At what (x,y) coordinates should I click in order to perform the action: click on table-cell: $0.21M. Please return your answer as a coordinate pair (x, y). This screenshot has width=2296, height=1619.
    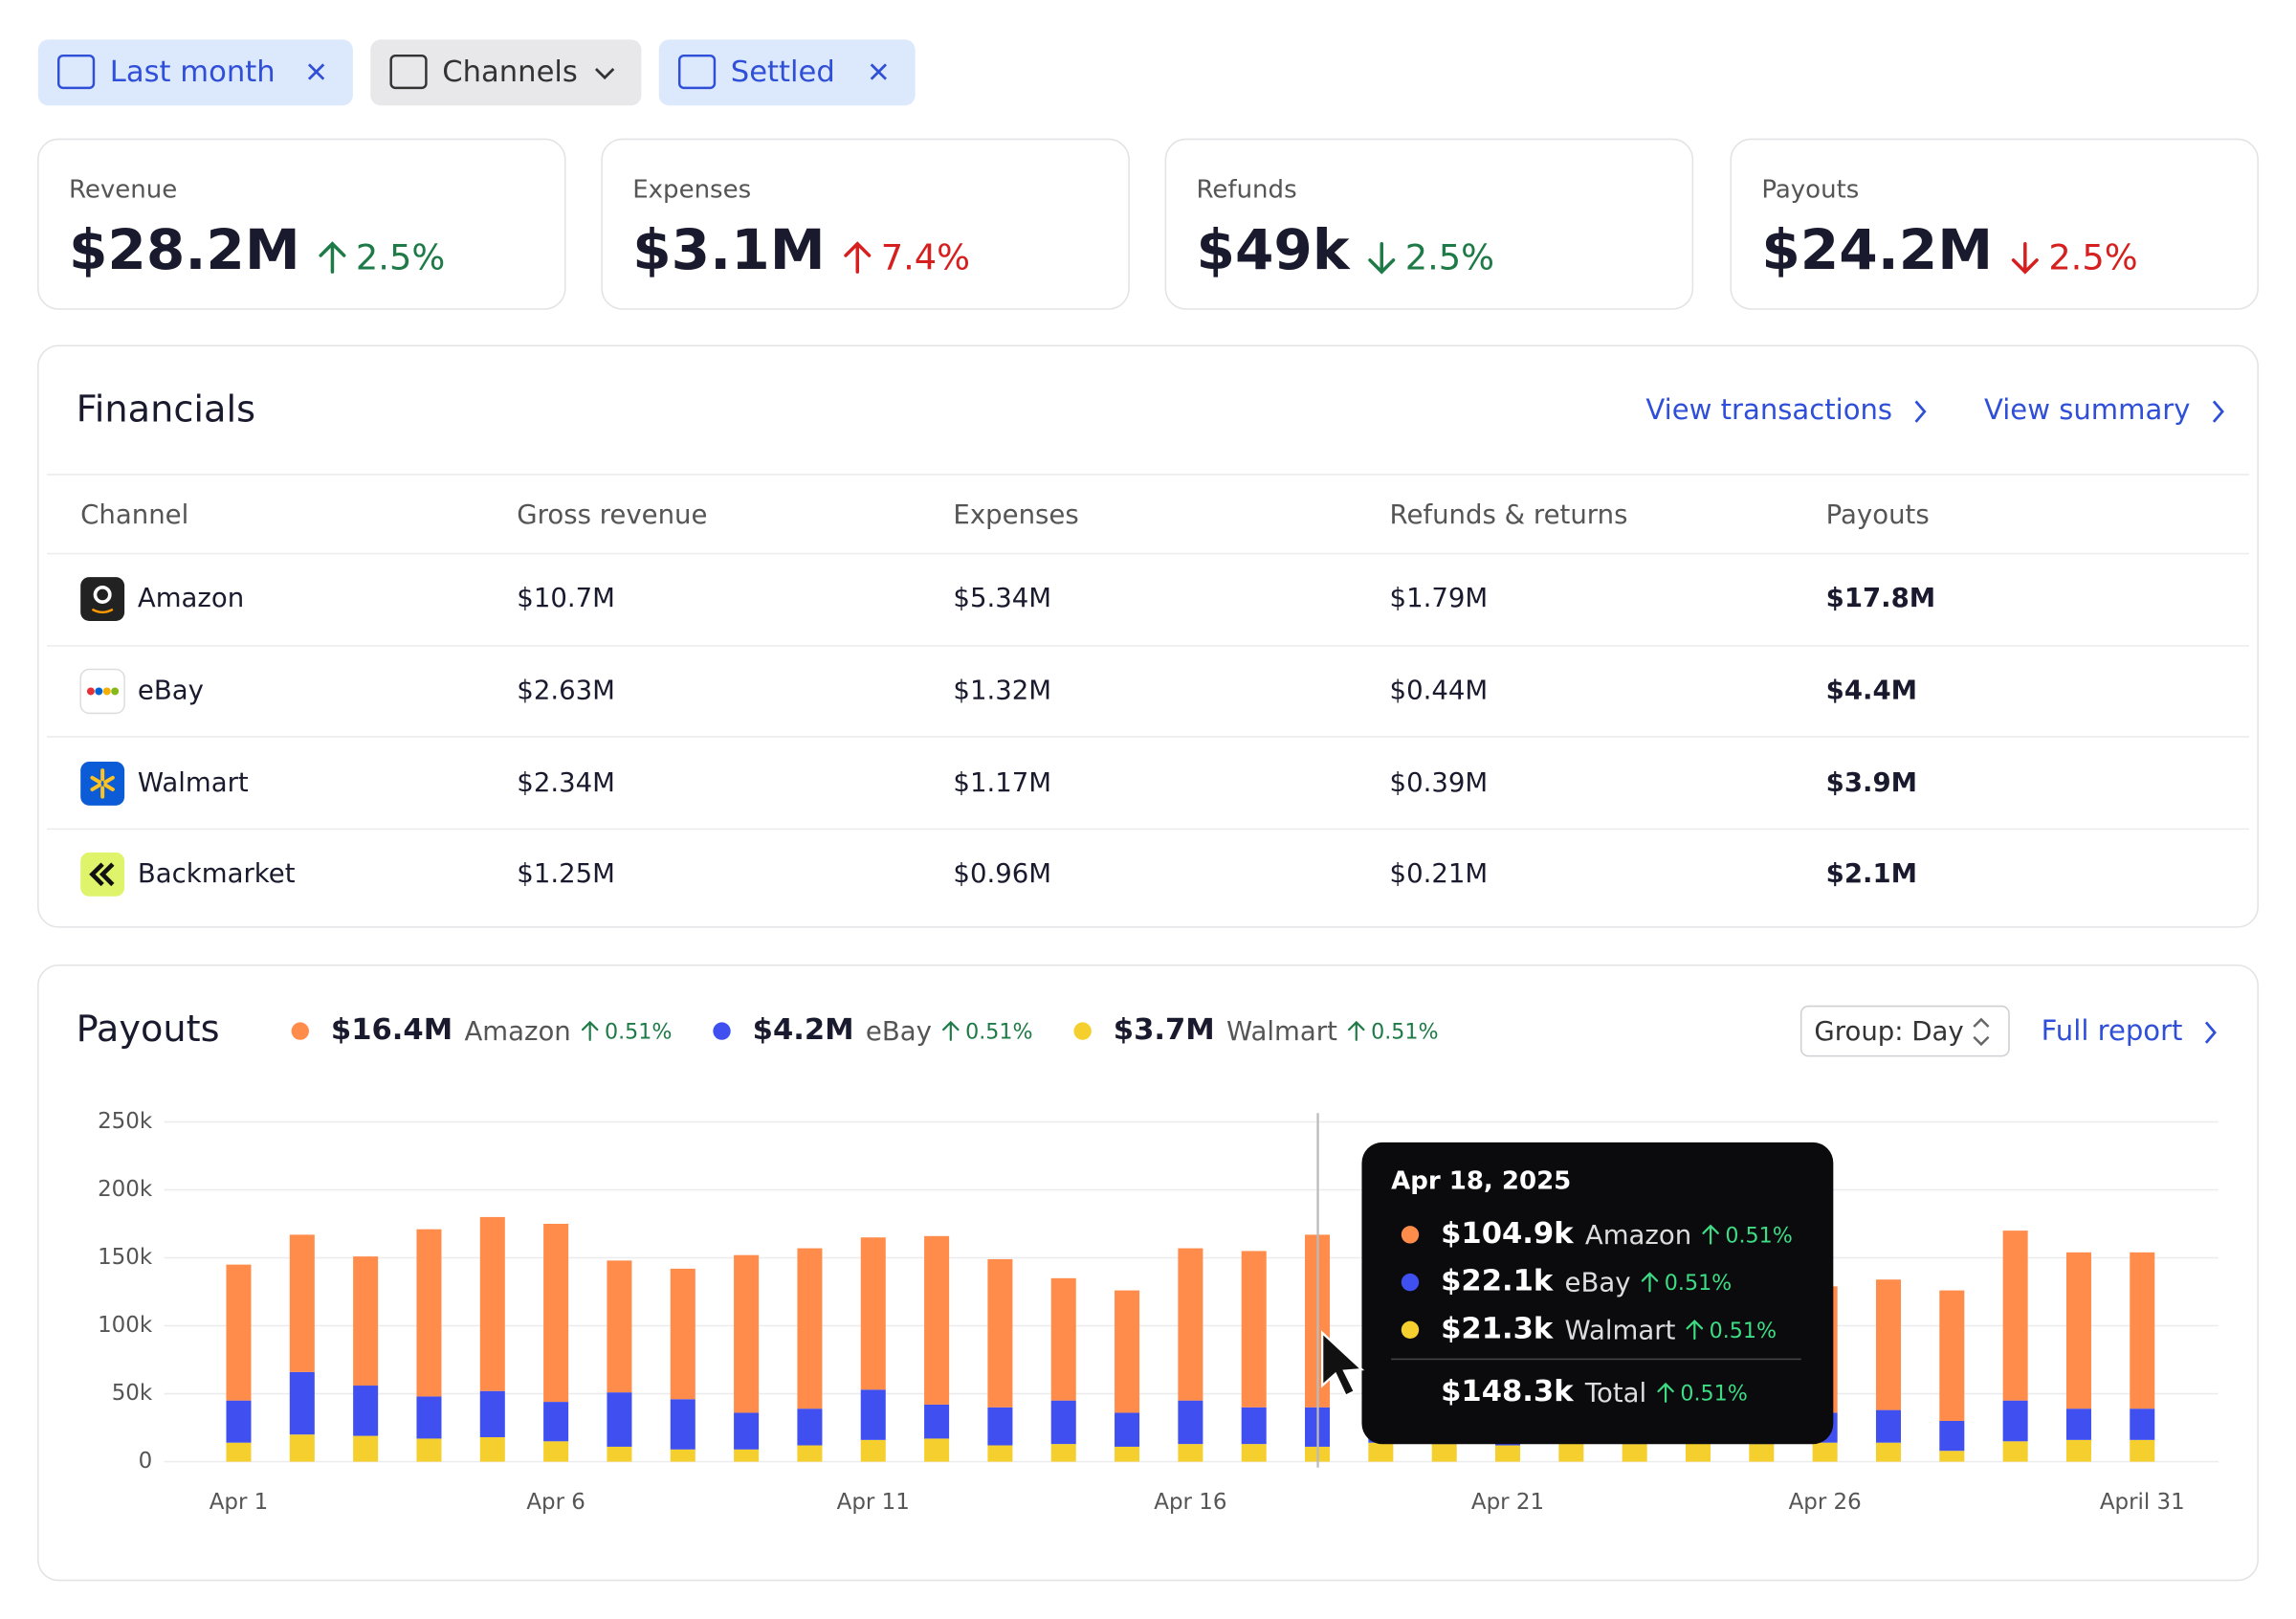
    Looking at the image, I should click on (1440, 873).